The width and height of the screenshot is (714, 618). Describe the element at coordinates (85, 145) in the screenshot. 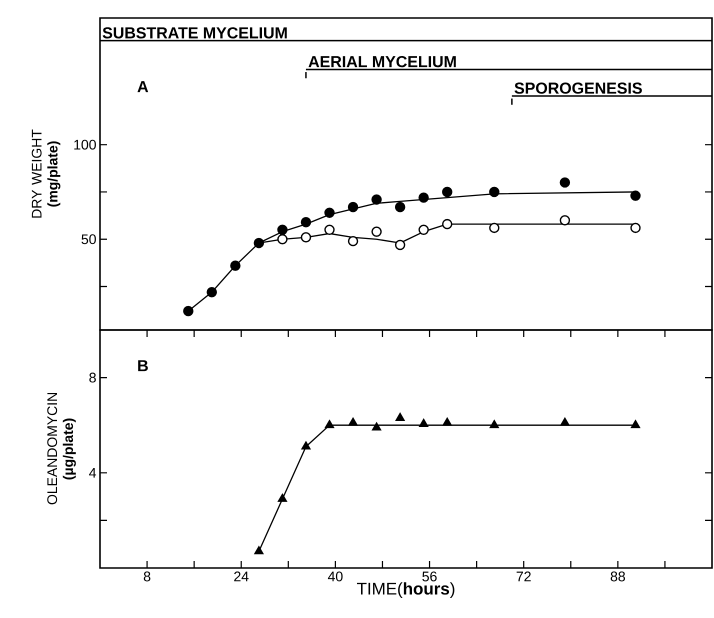

I see `y-tick-label: 100` at that location.